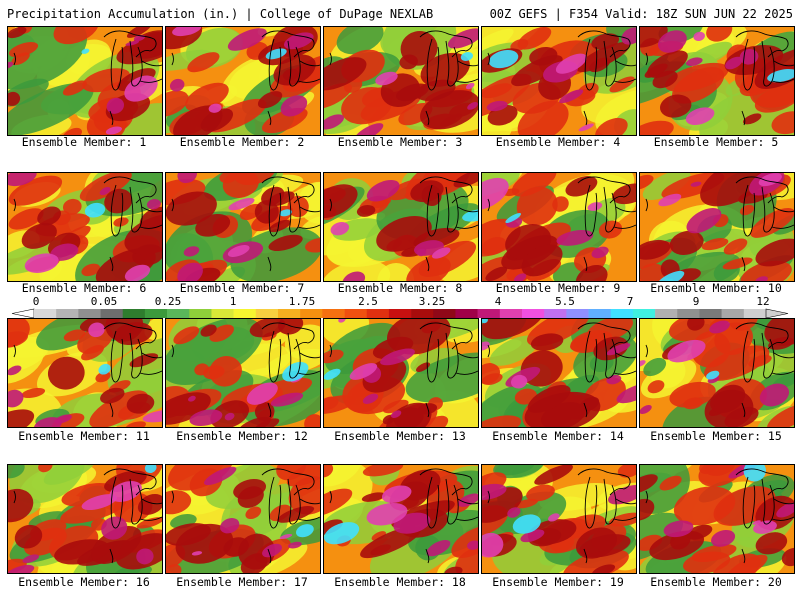  Describe the element at coordinates (696, 301) in the screenshot. I see `colorbar-tick-label: 9` at that location.